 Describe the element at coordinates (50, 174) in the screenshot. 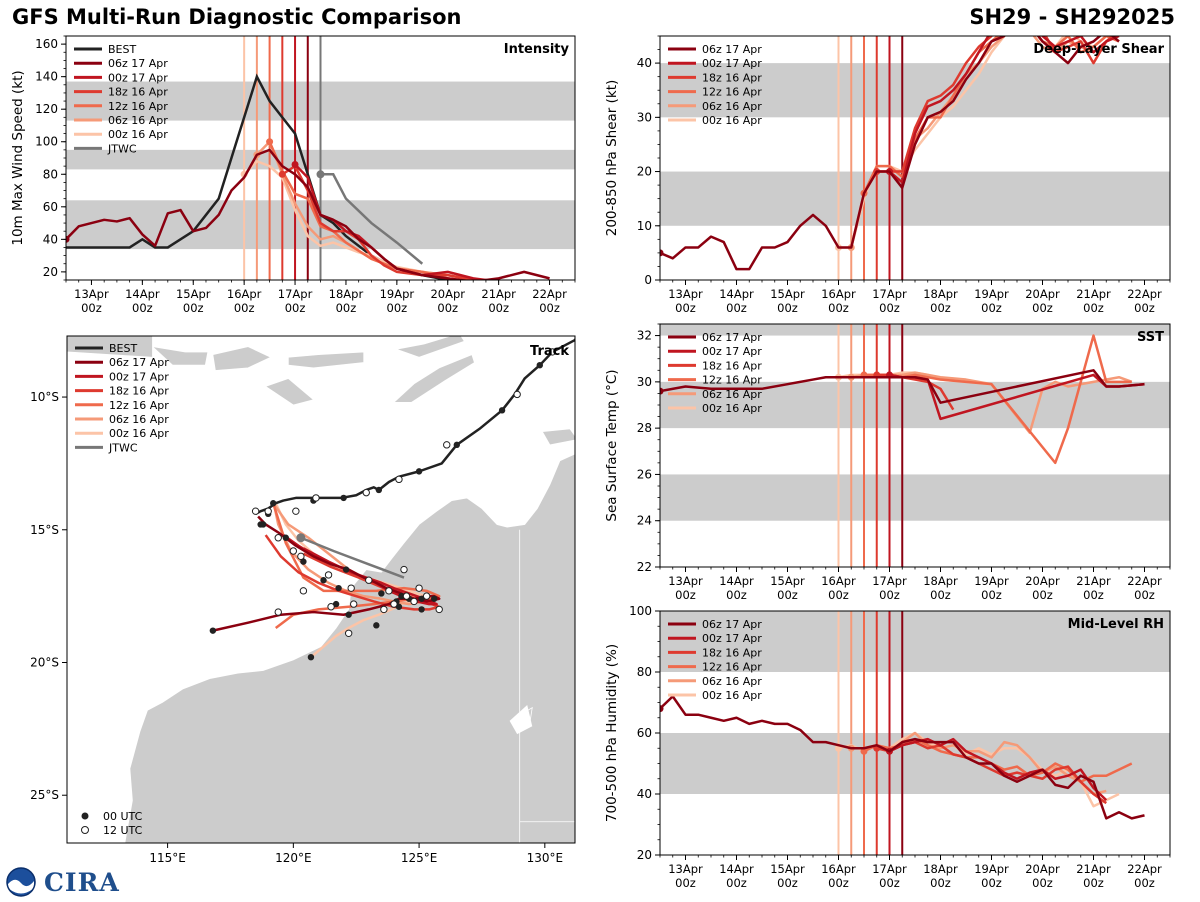

I see `y-tick-label: 80` at that location.